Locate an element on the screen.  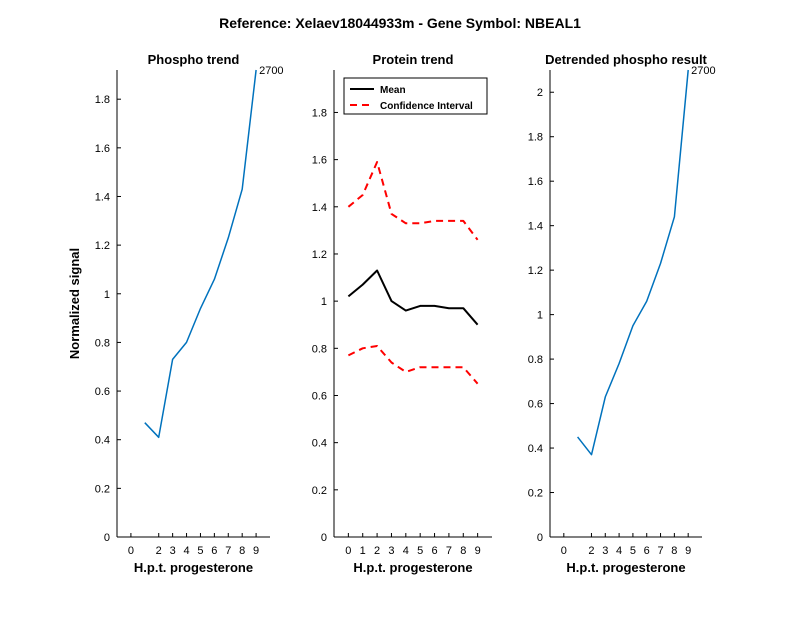
legend-entry-label: Mean is located at coordinates (393, 90).